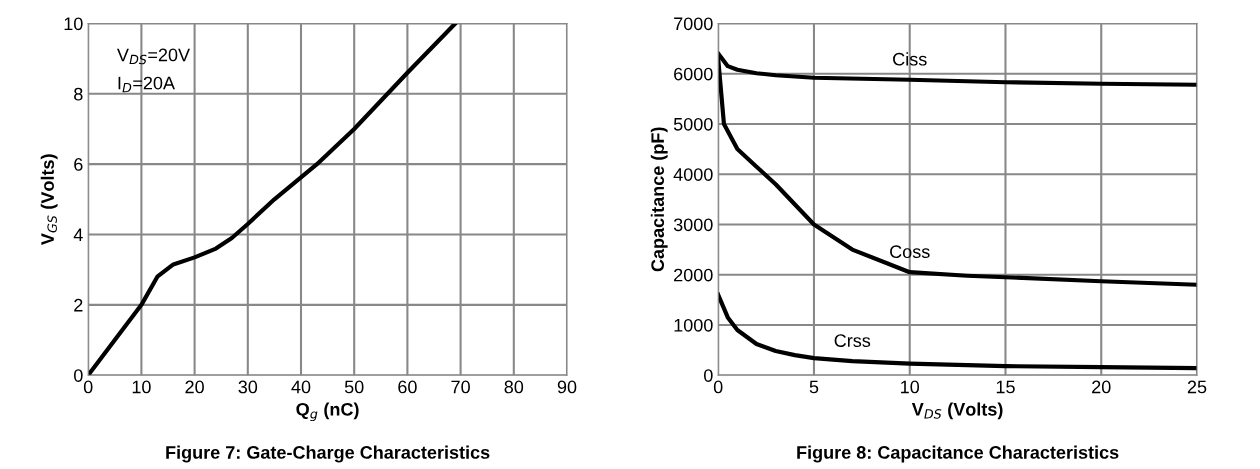  I want to click on y-tick-label: 4, so click(78, 235).